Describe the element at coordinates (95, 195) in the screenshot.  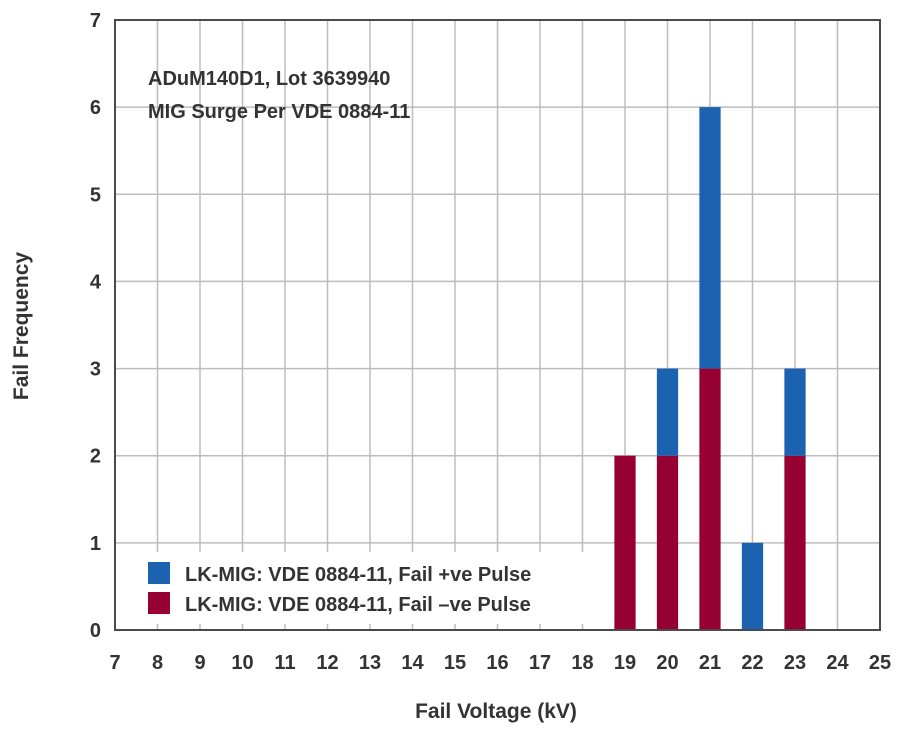
I see `y-tick-label: 5` at that location.